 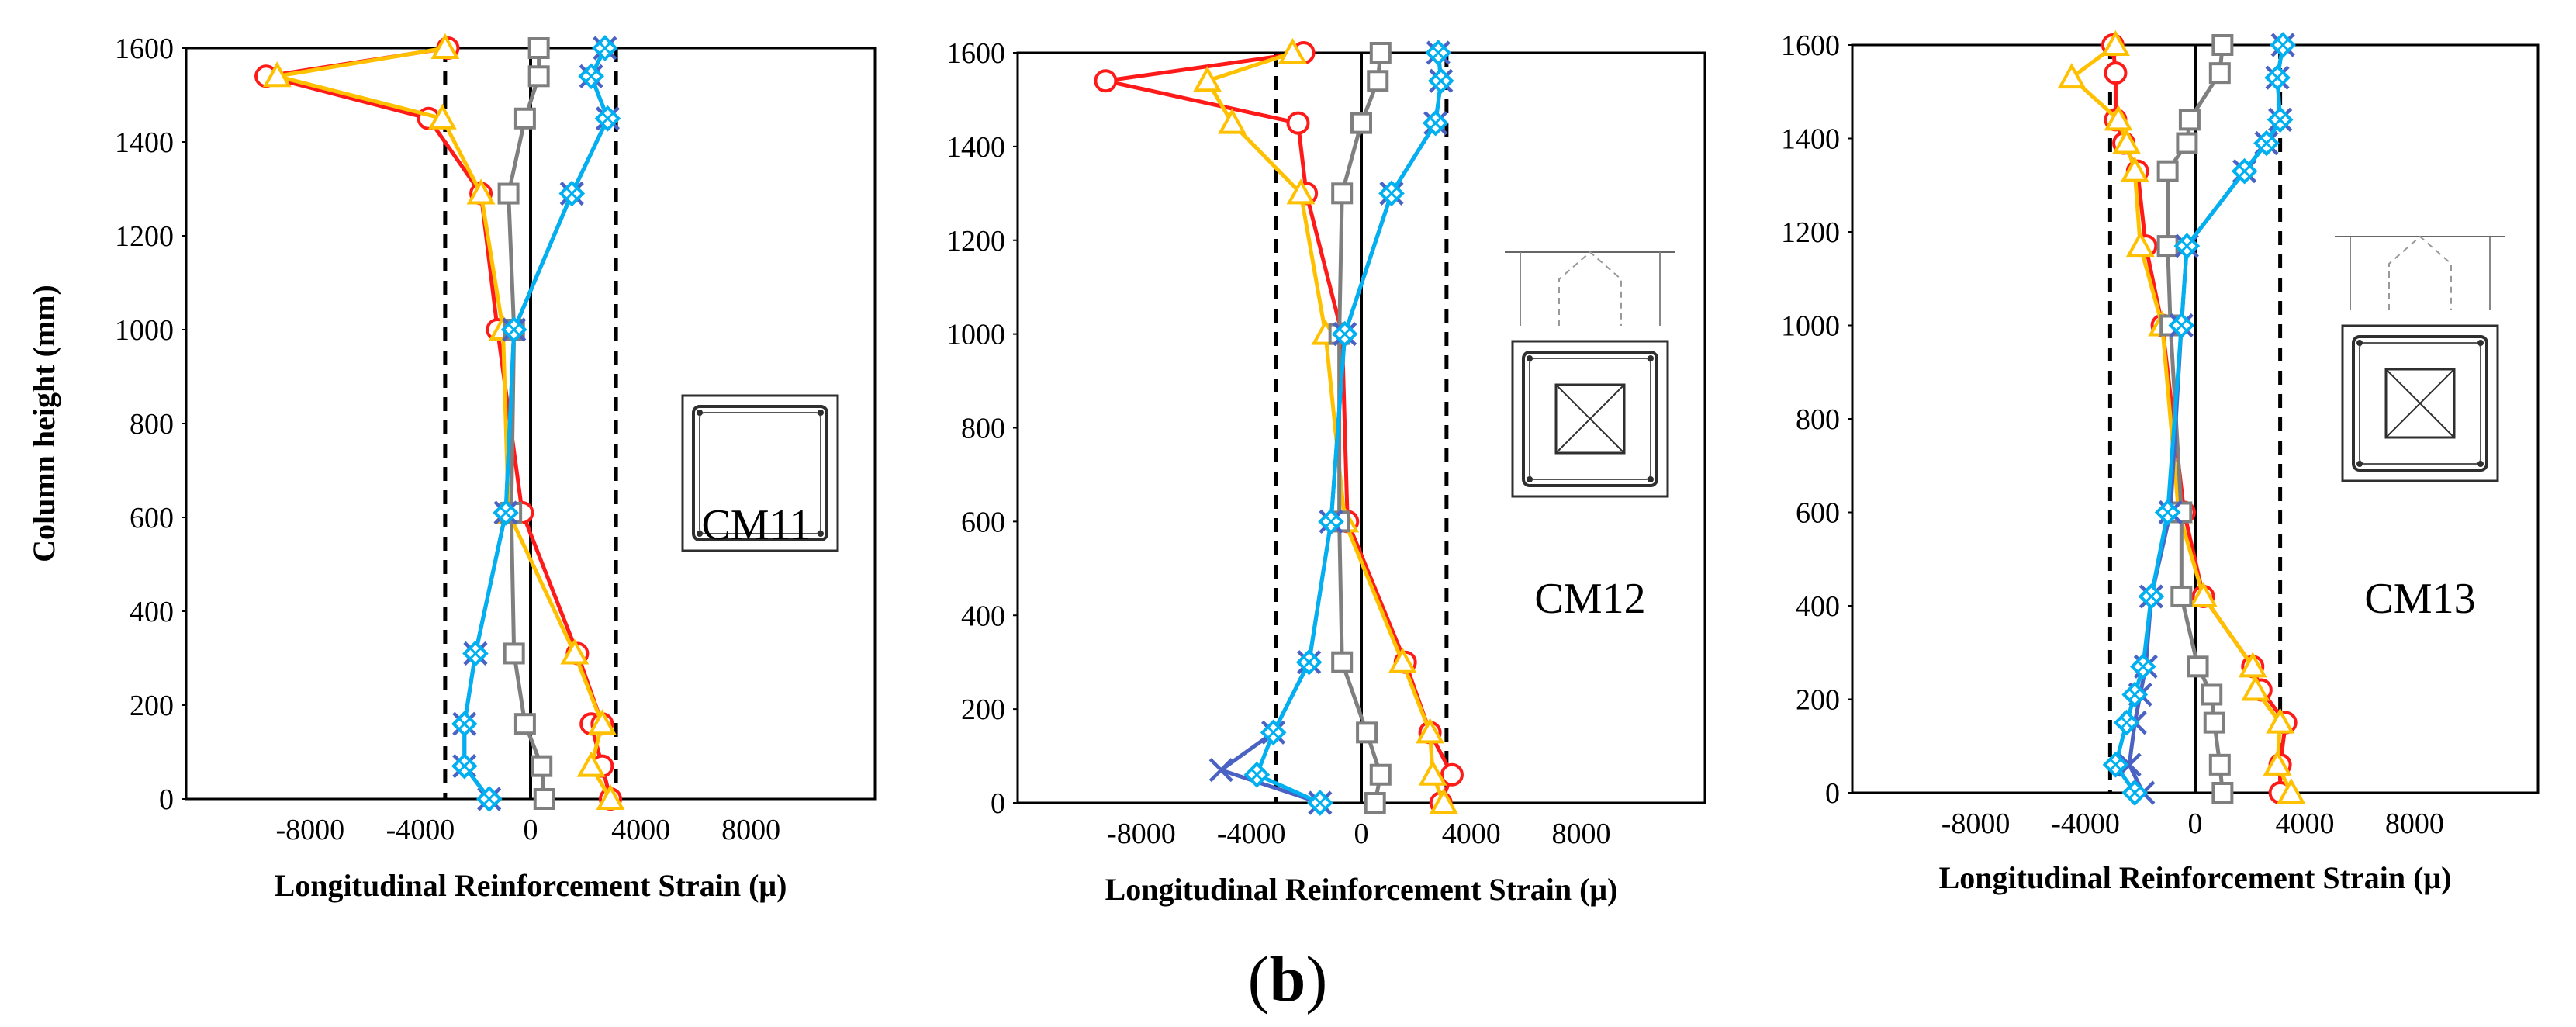 What do you see at coordinates (1220, 770) in the screenshot?
I see `x-marker` at bounding box center [1220, 770].